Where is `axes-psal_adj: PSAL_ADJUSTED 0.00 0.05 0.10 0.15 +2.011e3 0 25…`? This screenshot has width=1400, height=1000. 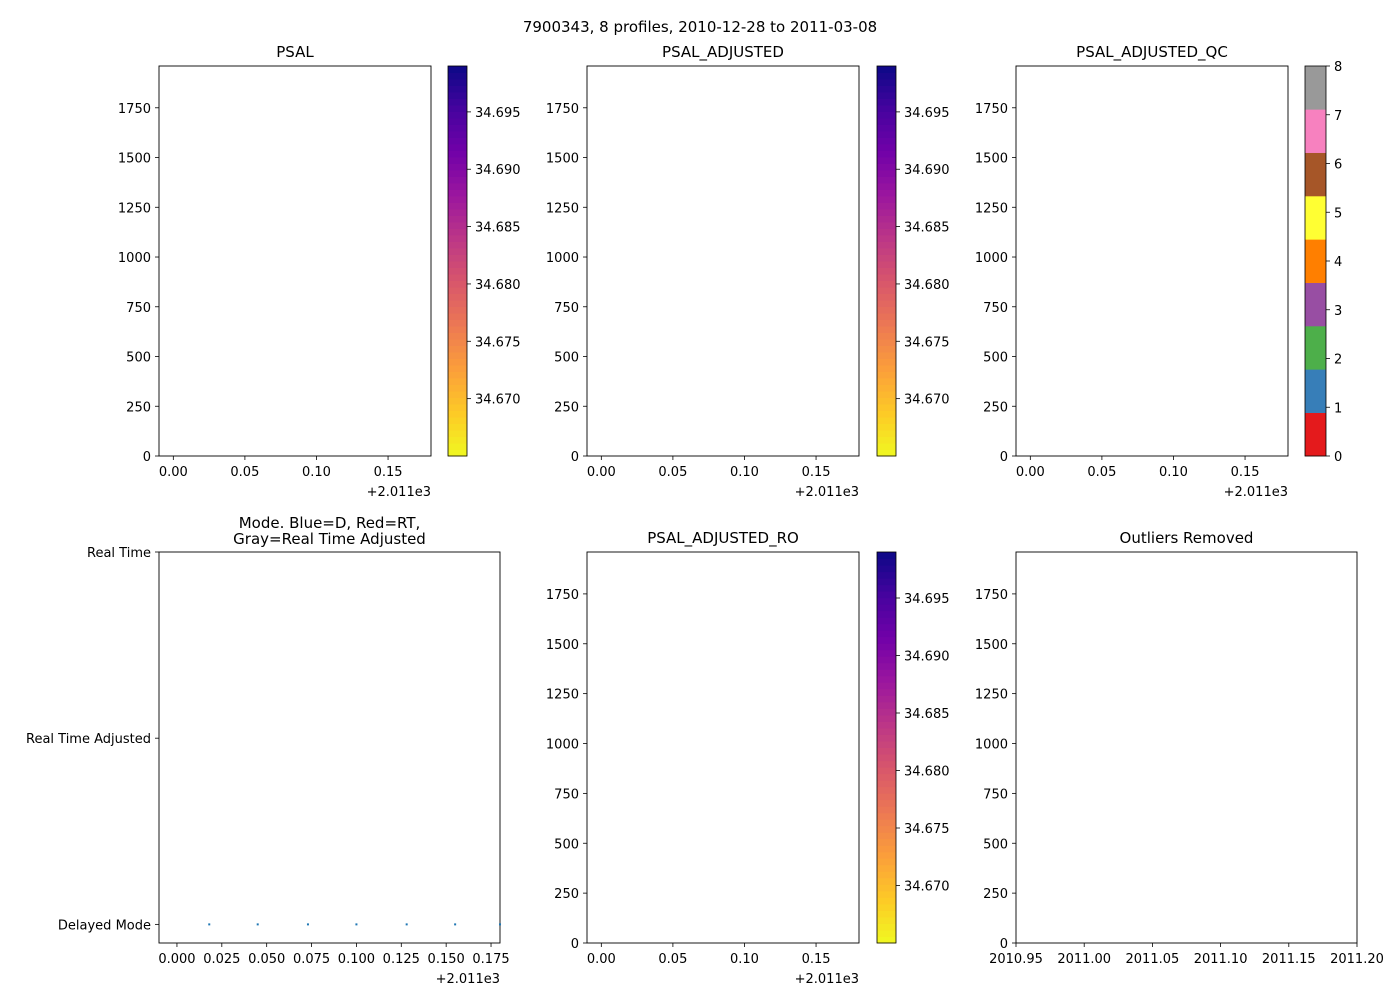 axes-psal_adj: PSAL_ADJUSTED 0.00 0.05 0.10 0.15 +2.011e3 0 25… is located at coordinates (748, 271).